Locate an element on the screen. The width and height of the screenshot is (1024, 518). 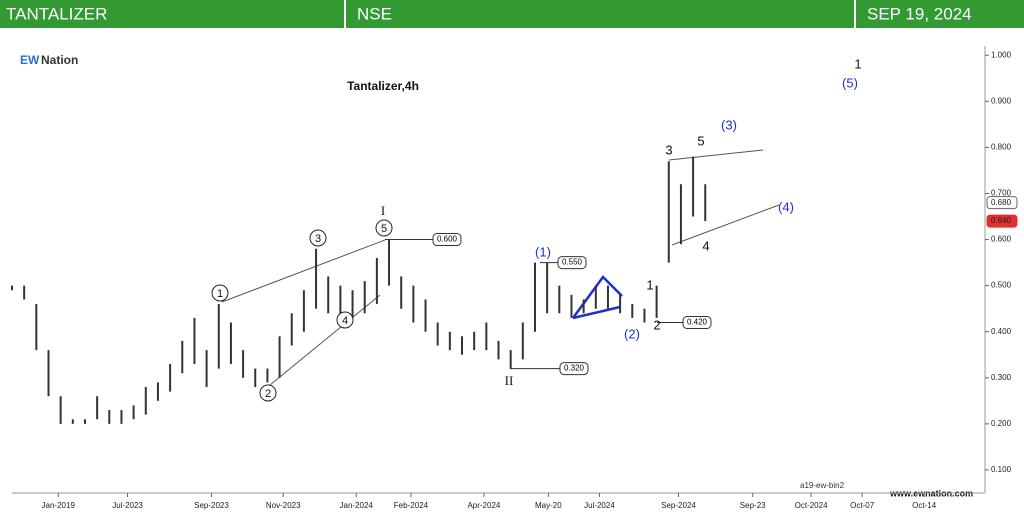
x-tick-label: Oct-14 is located at coordinates (924, 505).